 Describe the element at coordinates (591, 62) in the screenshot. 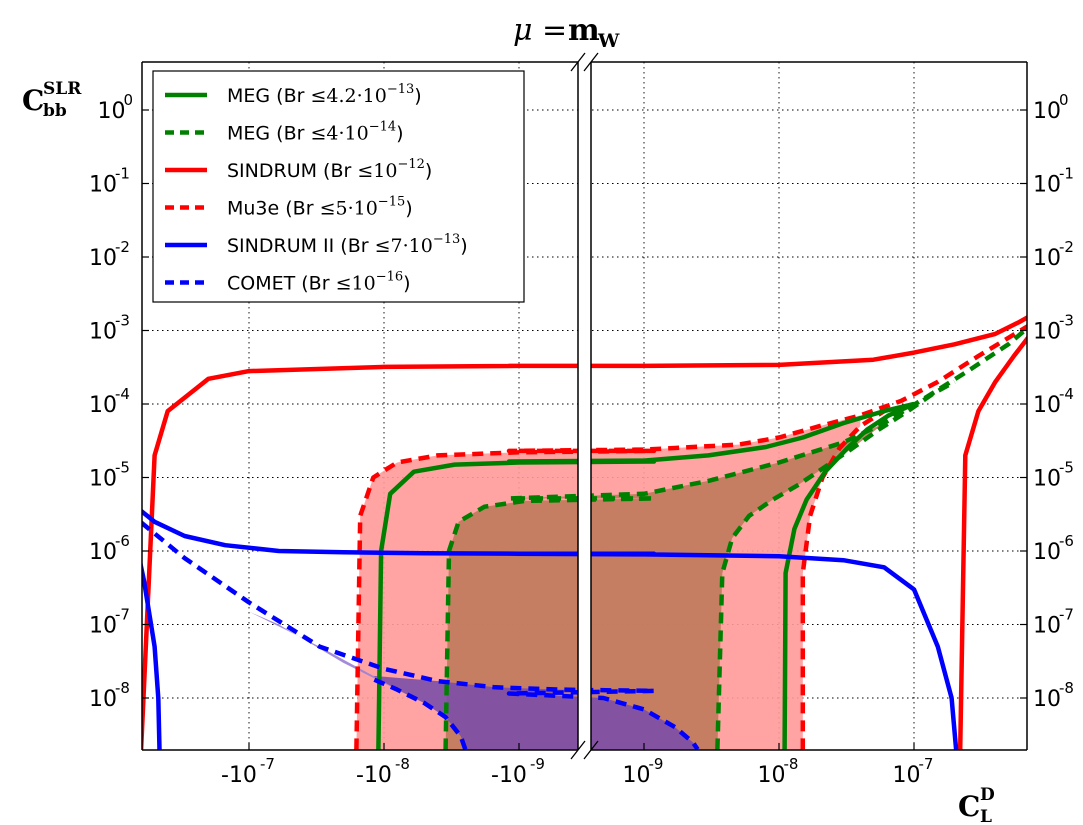

I see `break-mark-top-right` at that location.